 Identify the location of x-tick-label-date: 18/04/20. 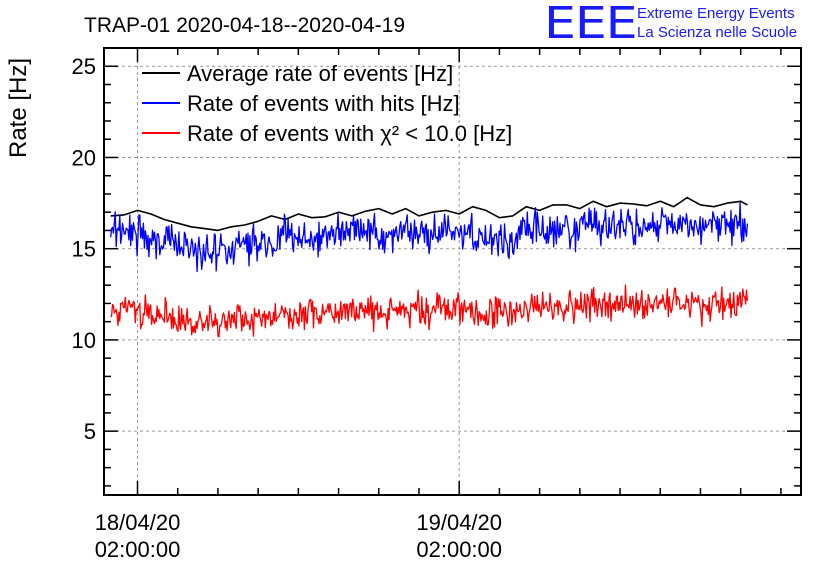
(138, 522).